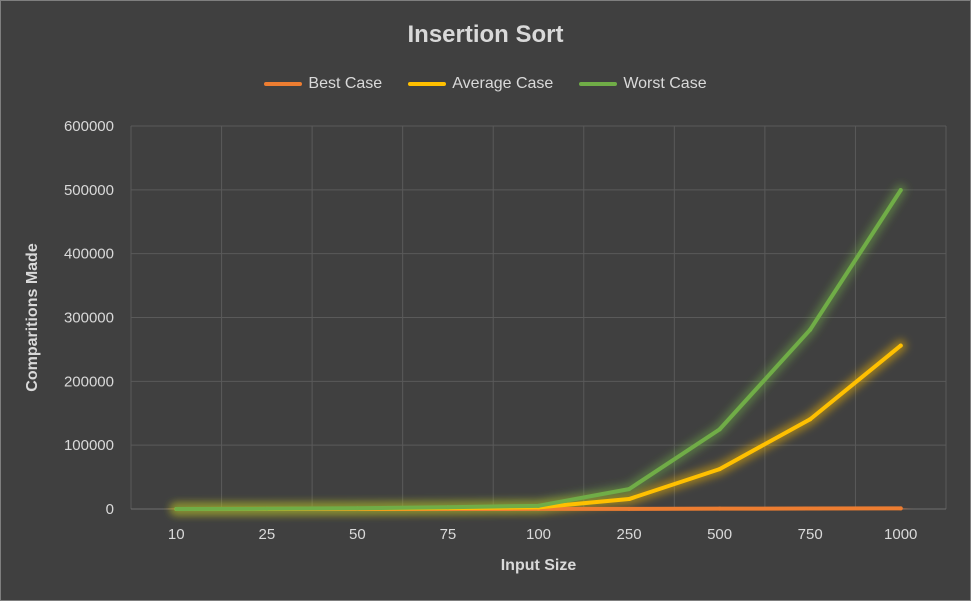 Image resolution: width=971 pixels, height=601 pixels. I want to click on x-tick-label: 50, so click(357, 534).